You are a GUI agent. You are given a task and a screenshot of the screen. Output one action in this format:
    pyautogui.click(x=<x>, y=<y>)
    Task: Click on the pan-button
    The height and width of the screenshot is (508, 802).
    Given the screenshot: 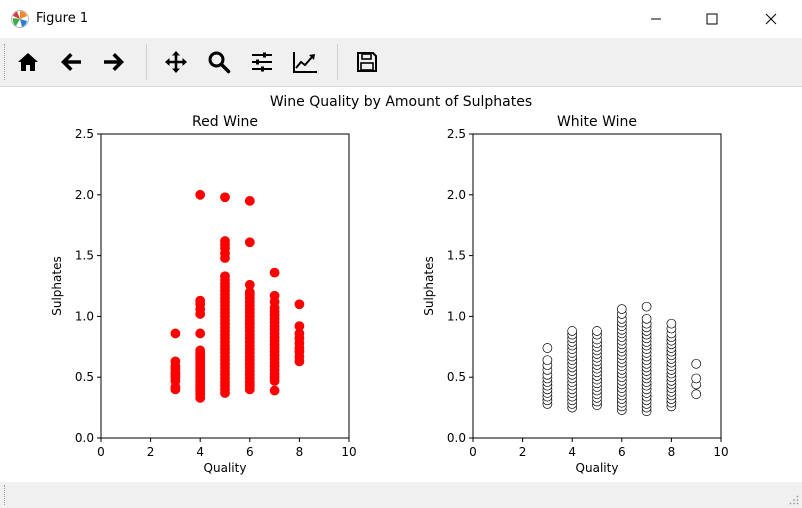 What is the action you would take?
    pyautogui.click(x=176, y=62)
    